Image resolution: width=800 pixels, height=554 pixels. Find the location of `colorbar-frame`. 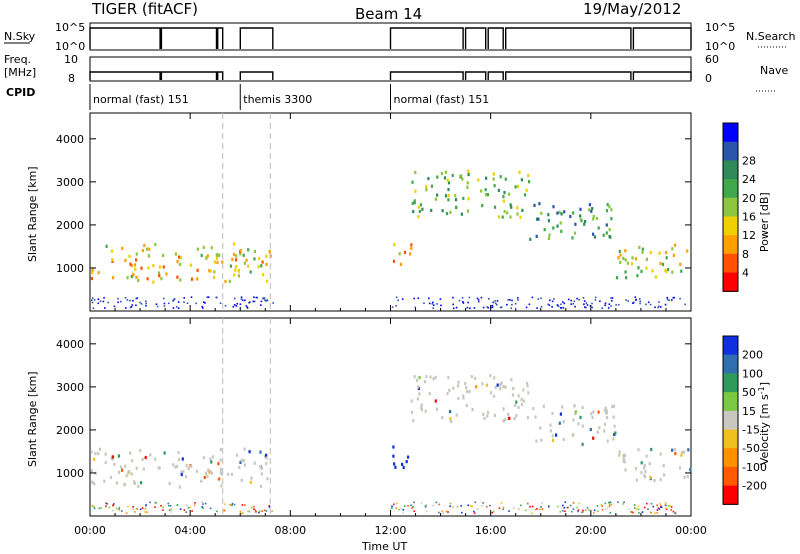

colorbar-frame is located at coordinates (730, 420).